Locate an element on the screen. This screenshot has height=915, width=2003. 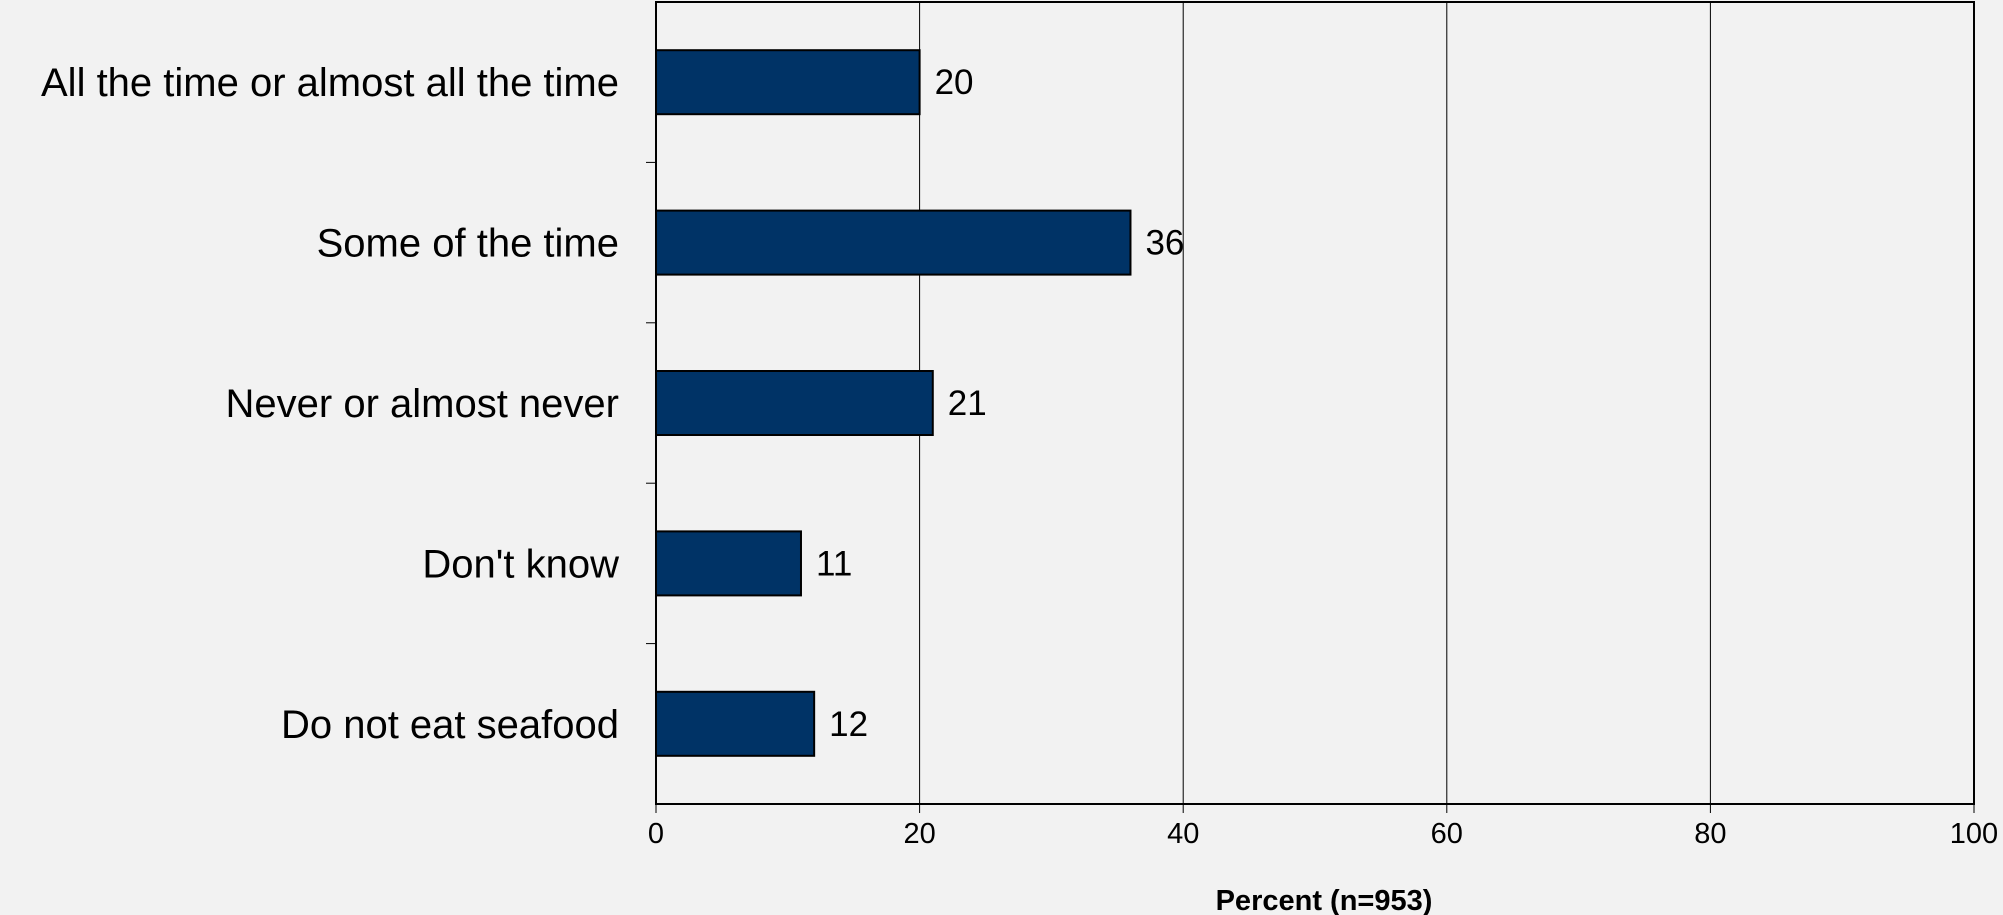
category-label: Some of the time is located at coordinates (468, 244).